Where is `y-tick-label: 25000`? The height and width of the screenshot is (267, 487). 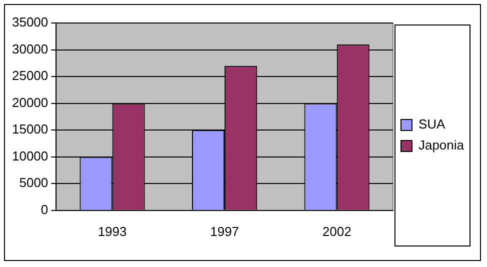
y-tick-label: 25000 is located at coordinates (30, 76).